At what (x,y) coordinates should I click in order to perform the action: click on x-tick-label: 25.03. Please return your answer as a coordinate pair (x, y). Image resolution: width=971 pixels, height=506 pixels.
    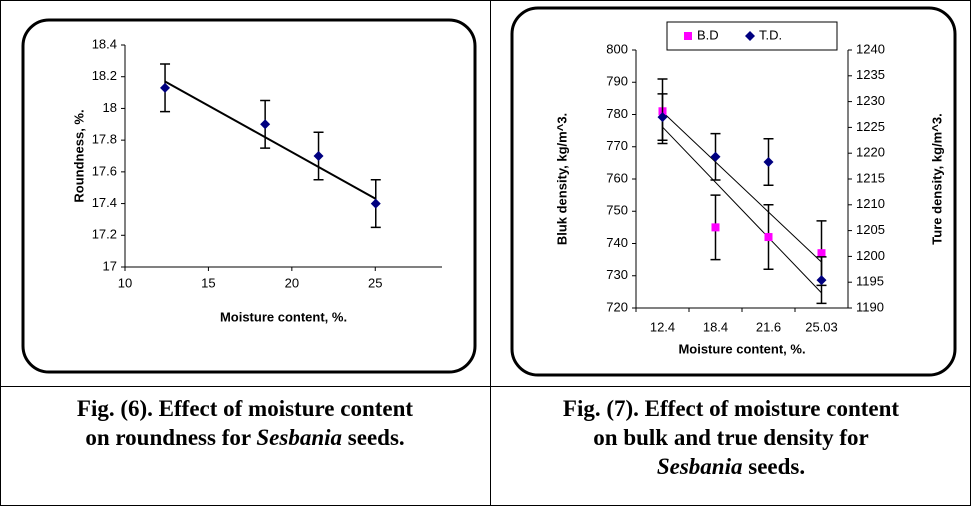
    Looking at the image, I should click on (821, 326).